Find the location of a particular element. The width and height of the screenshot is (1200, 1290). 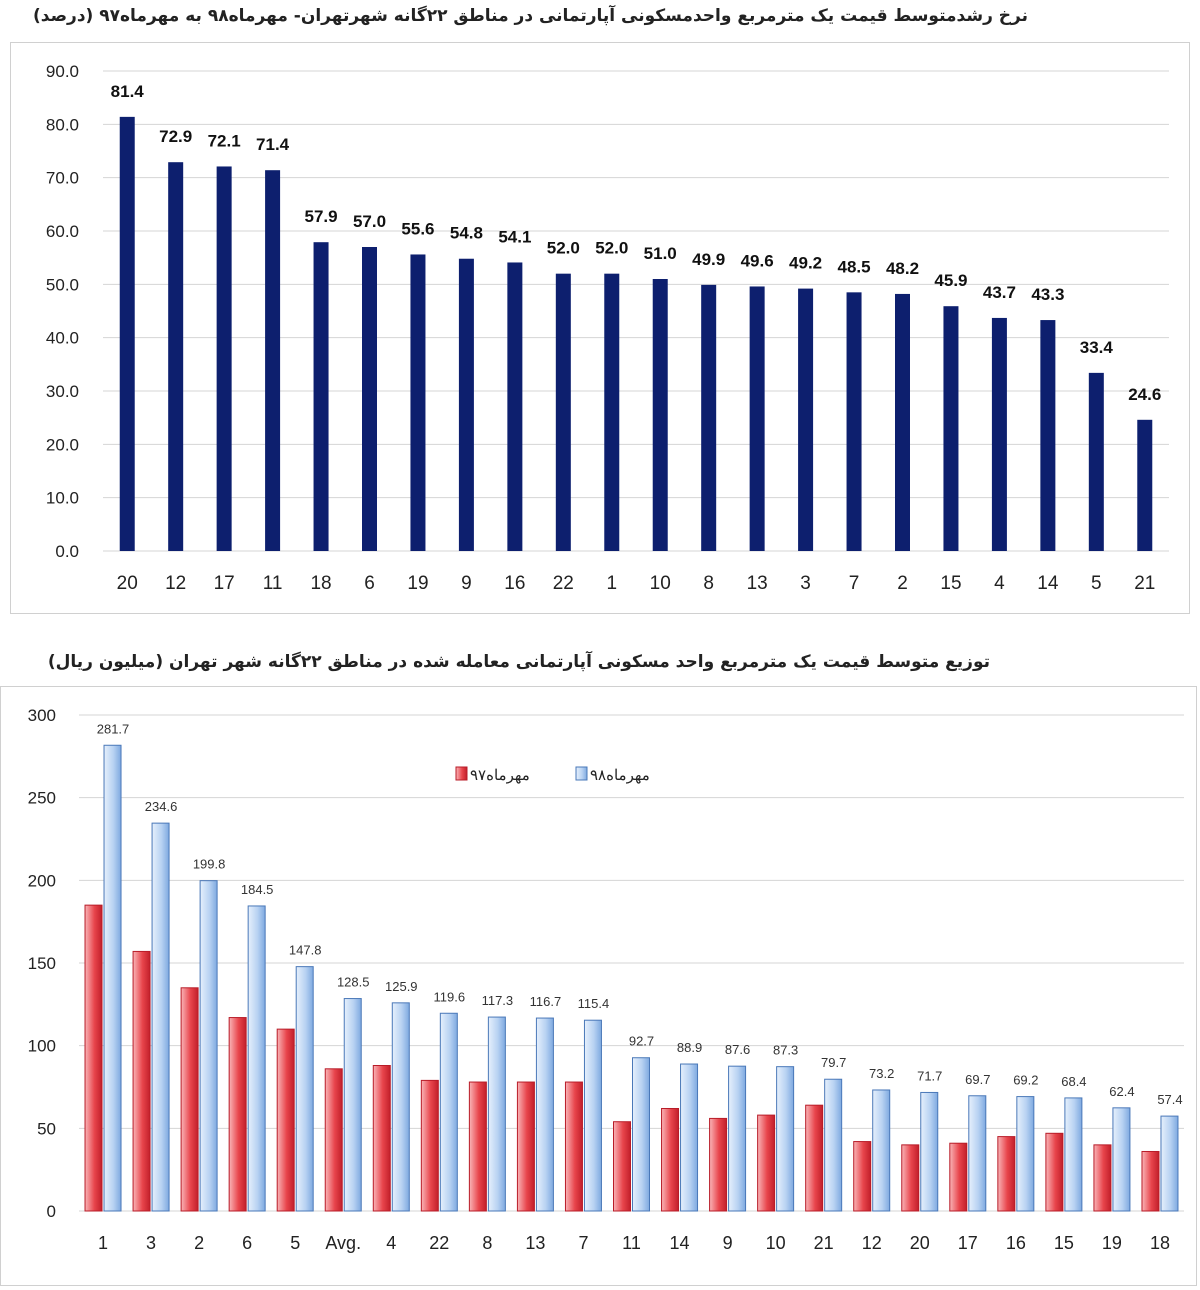

x-tick-label: 19 is located at coordinates (417, 583).